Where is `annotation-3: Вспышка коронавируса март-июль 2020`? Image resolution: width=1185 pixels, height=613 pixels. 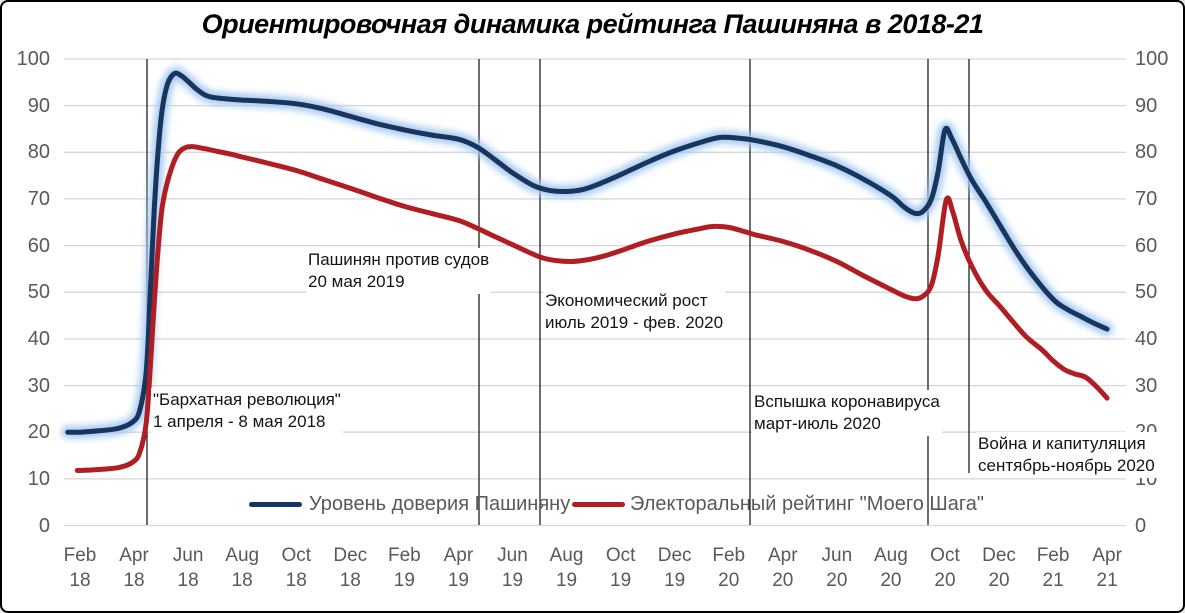
annotation-3: Вспышка коронавируса март-июль 2020 is located at coordinates (847, 413).